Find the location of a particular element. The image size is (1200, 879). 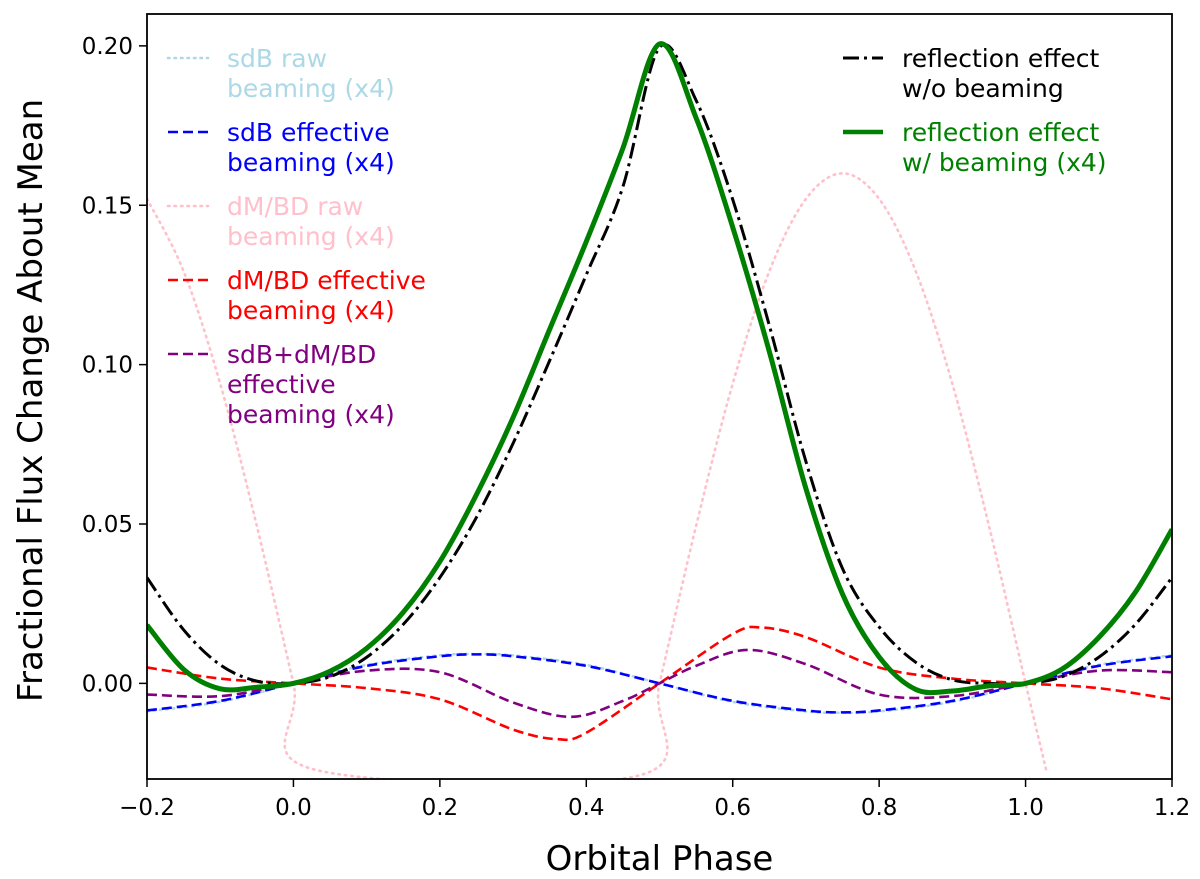

legend-label-dm-raw: beaming (x4) is located at coordinates (311, 236).